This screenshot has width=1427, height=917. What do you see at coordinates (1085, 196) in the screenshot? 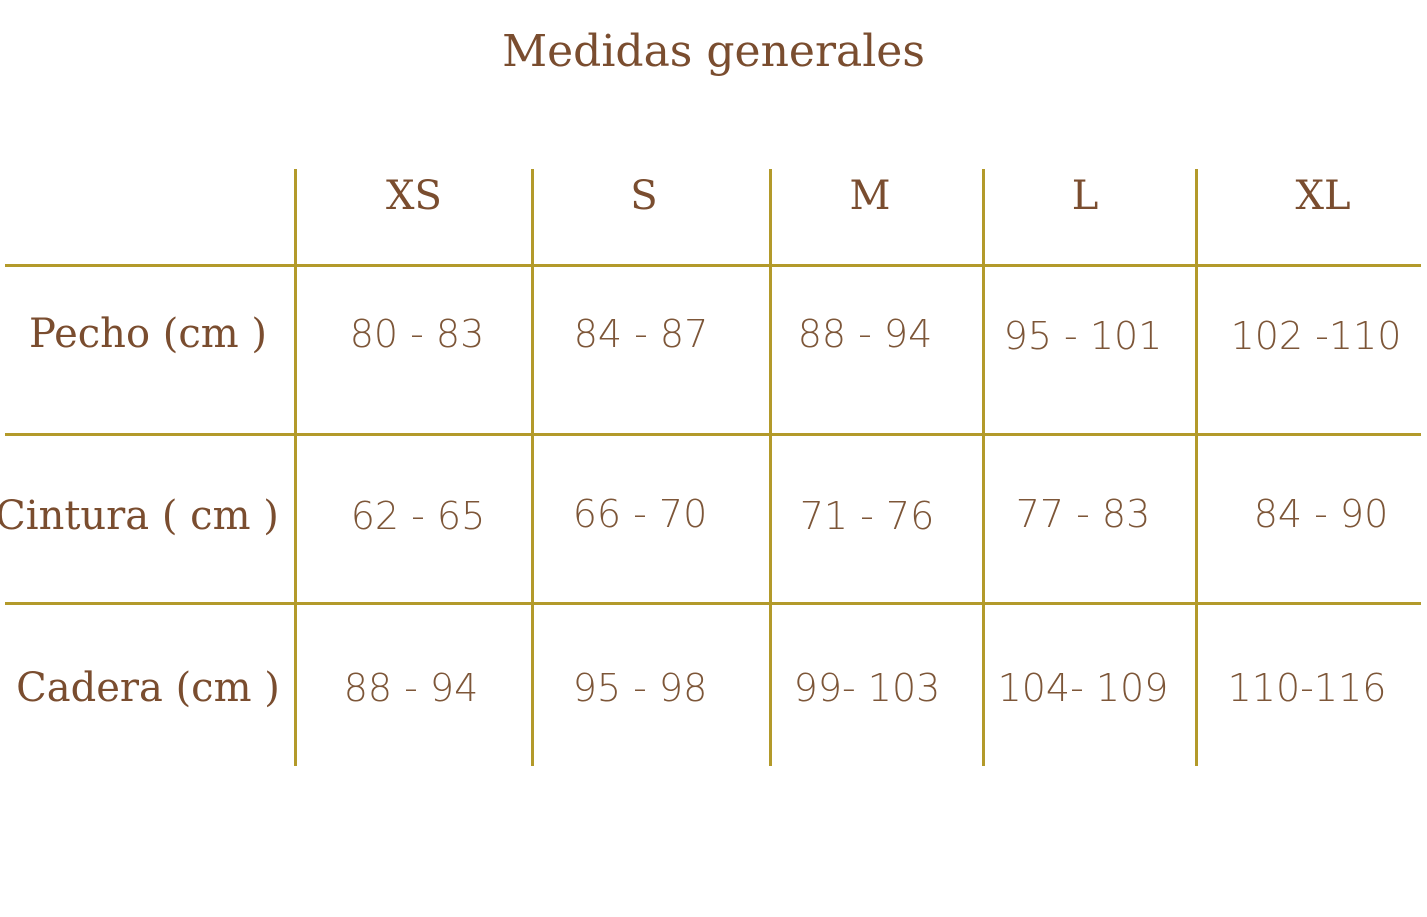
I see `header-size-l: L` at bounding box center [1085, 196].